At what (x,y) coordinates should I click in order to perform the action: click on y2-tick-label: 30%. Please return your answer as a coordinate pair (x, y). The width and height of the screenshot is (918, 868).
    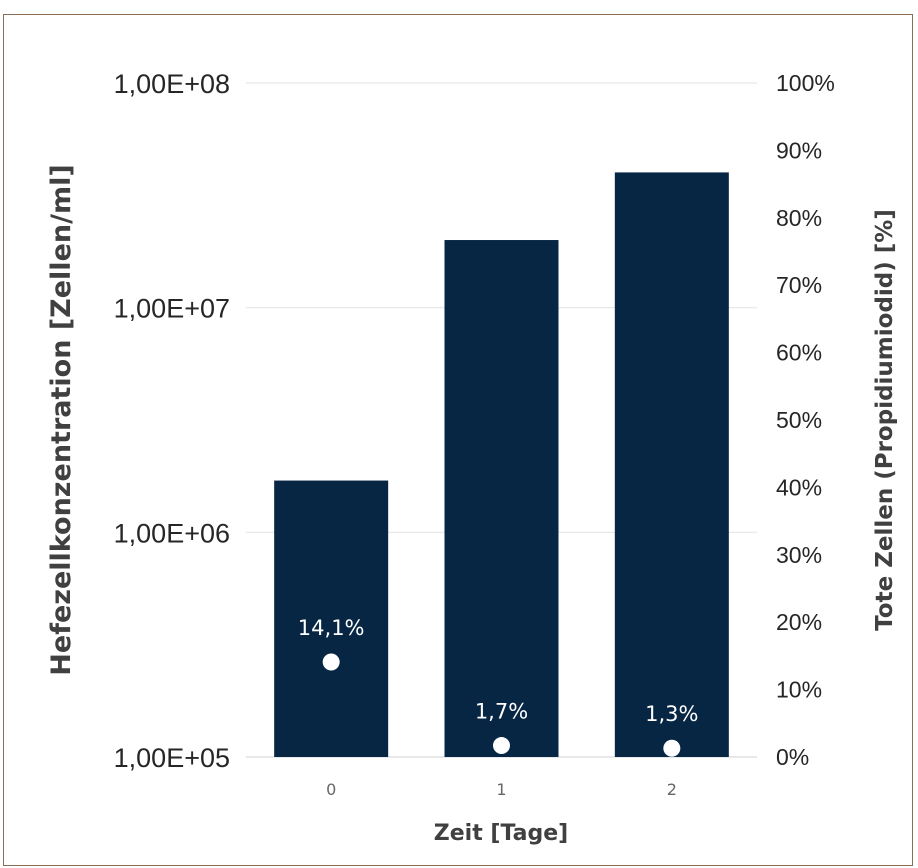
    Looking at the image, I should click on (799, 555).